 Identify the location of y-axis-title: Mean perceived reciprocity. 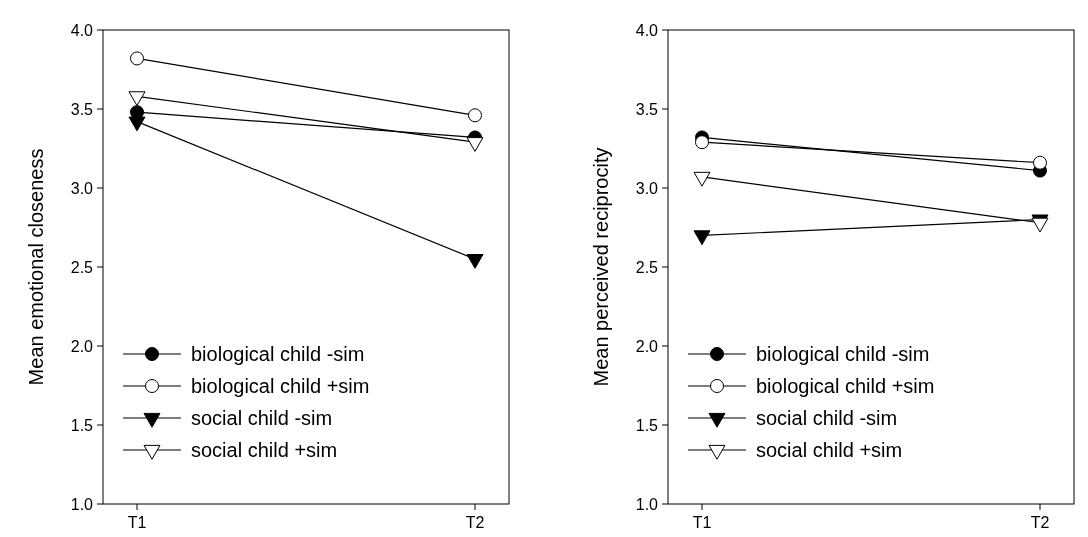
(601, 267).